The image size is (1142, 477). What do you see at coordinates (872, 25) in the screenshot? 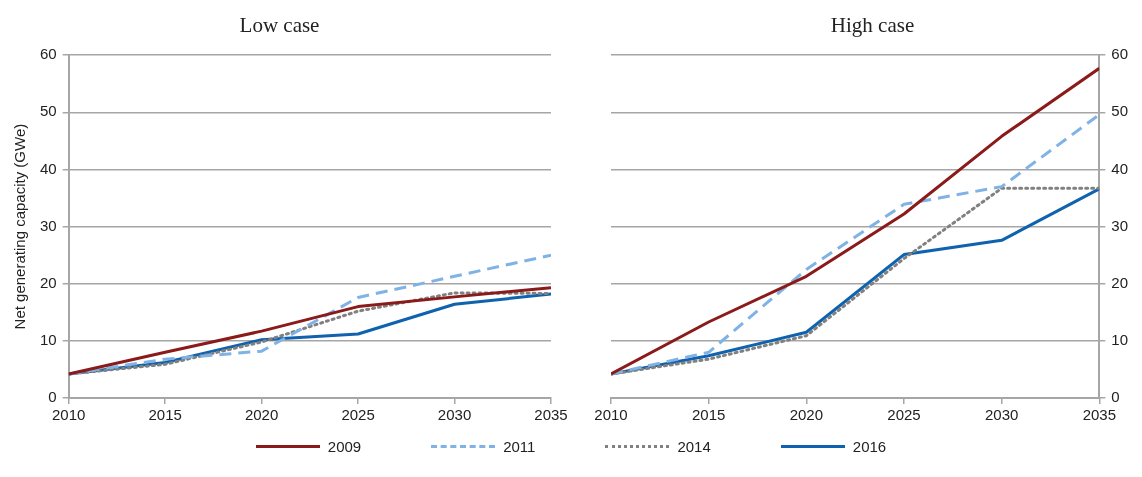
I see `chart-title: High case` at bounding box center [872, 25].